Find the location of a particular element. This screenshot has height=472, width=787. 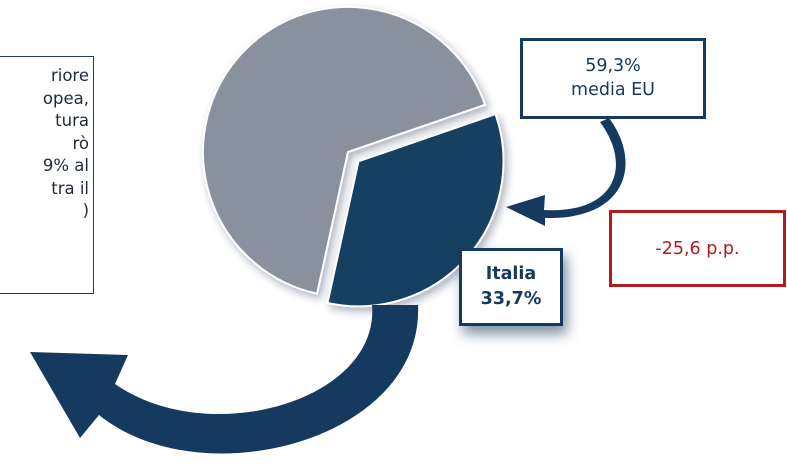

description-line: opea, is located at coordinates (65, 98).